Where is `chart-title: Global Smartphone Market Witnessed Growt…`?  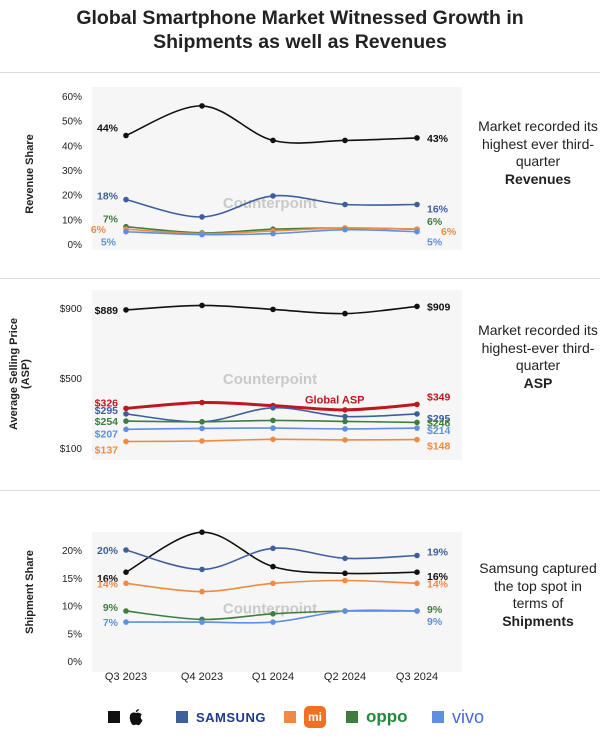
chart-title: Global Smartphone Market Witnessed Growt… is located at coordinates (300, 30).